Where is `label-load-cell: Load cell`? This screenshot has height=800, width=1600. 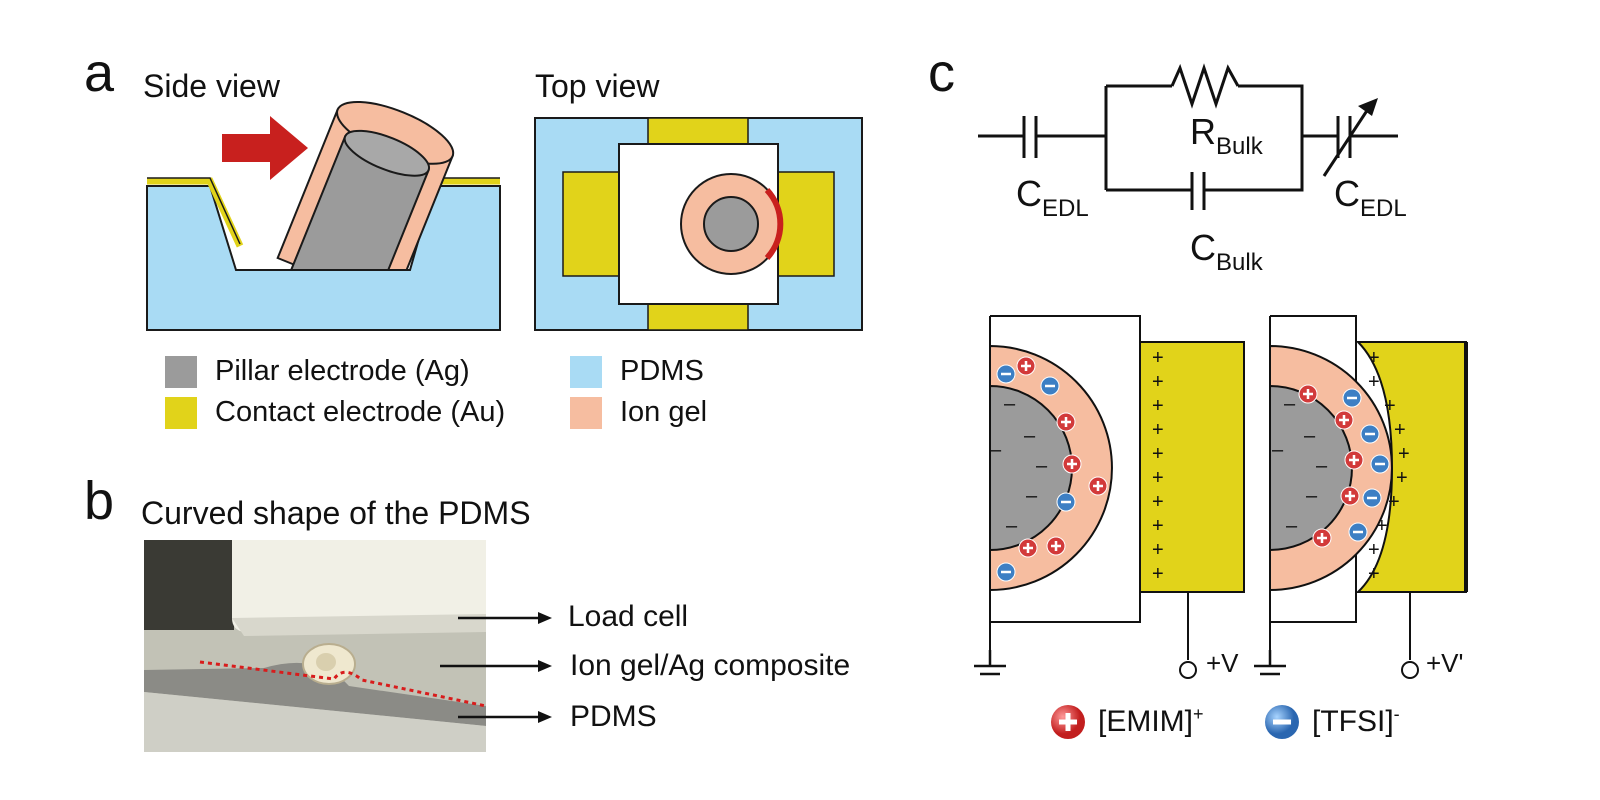
label-load-cell: Load cell is located at coordinates (628, 616).